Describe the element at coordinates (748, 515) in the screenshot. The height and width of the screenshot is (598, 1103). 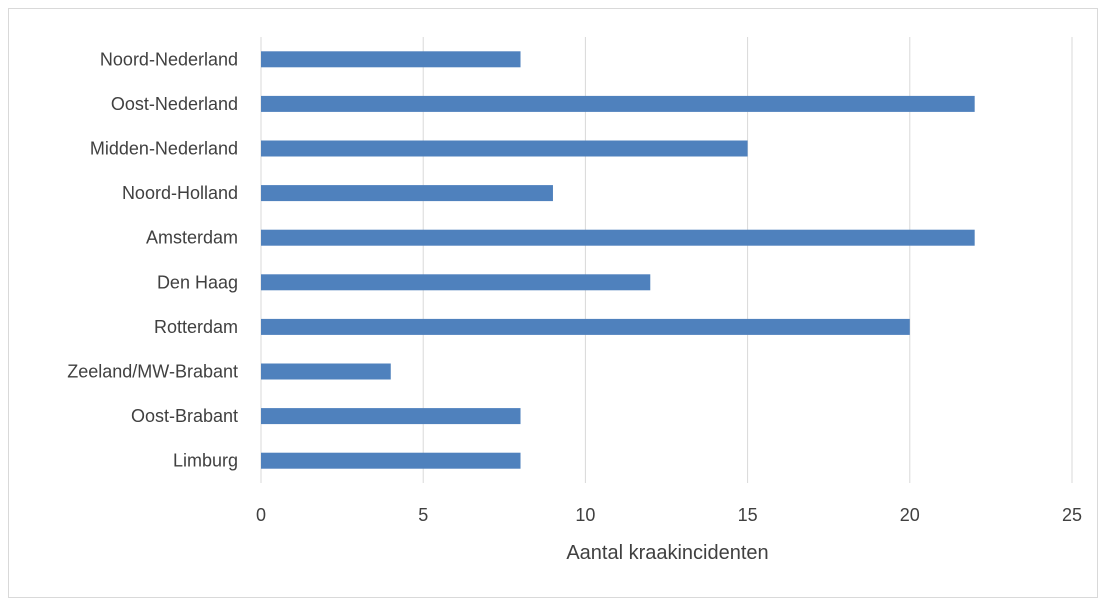
I see `x-tick-label: 15` at that location.